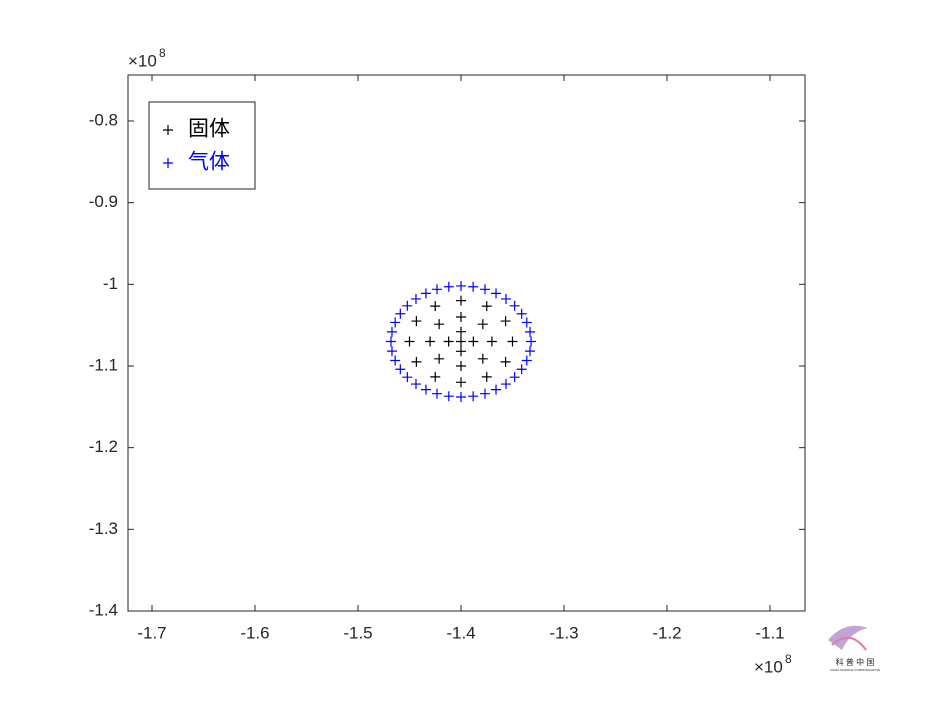  What do you see at coordinates (103, 119) in the screenshot?
I see `y-tick-label: -0.8` at bounding box center [103, 119].